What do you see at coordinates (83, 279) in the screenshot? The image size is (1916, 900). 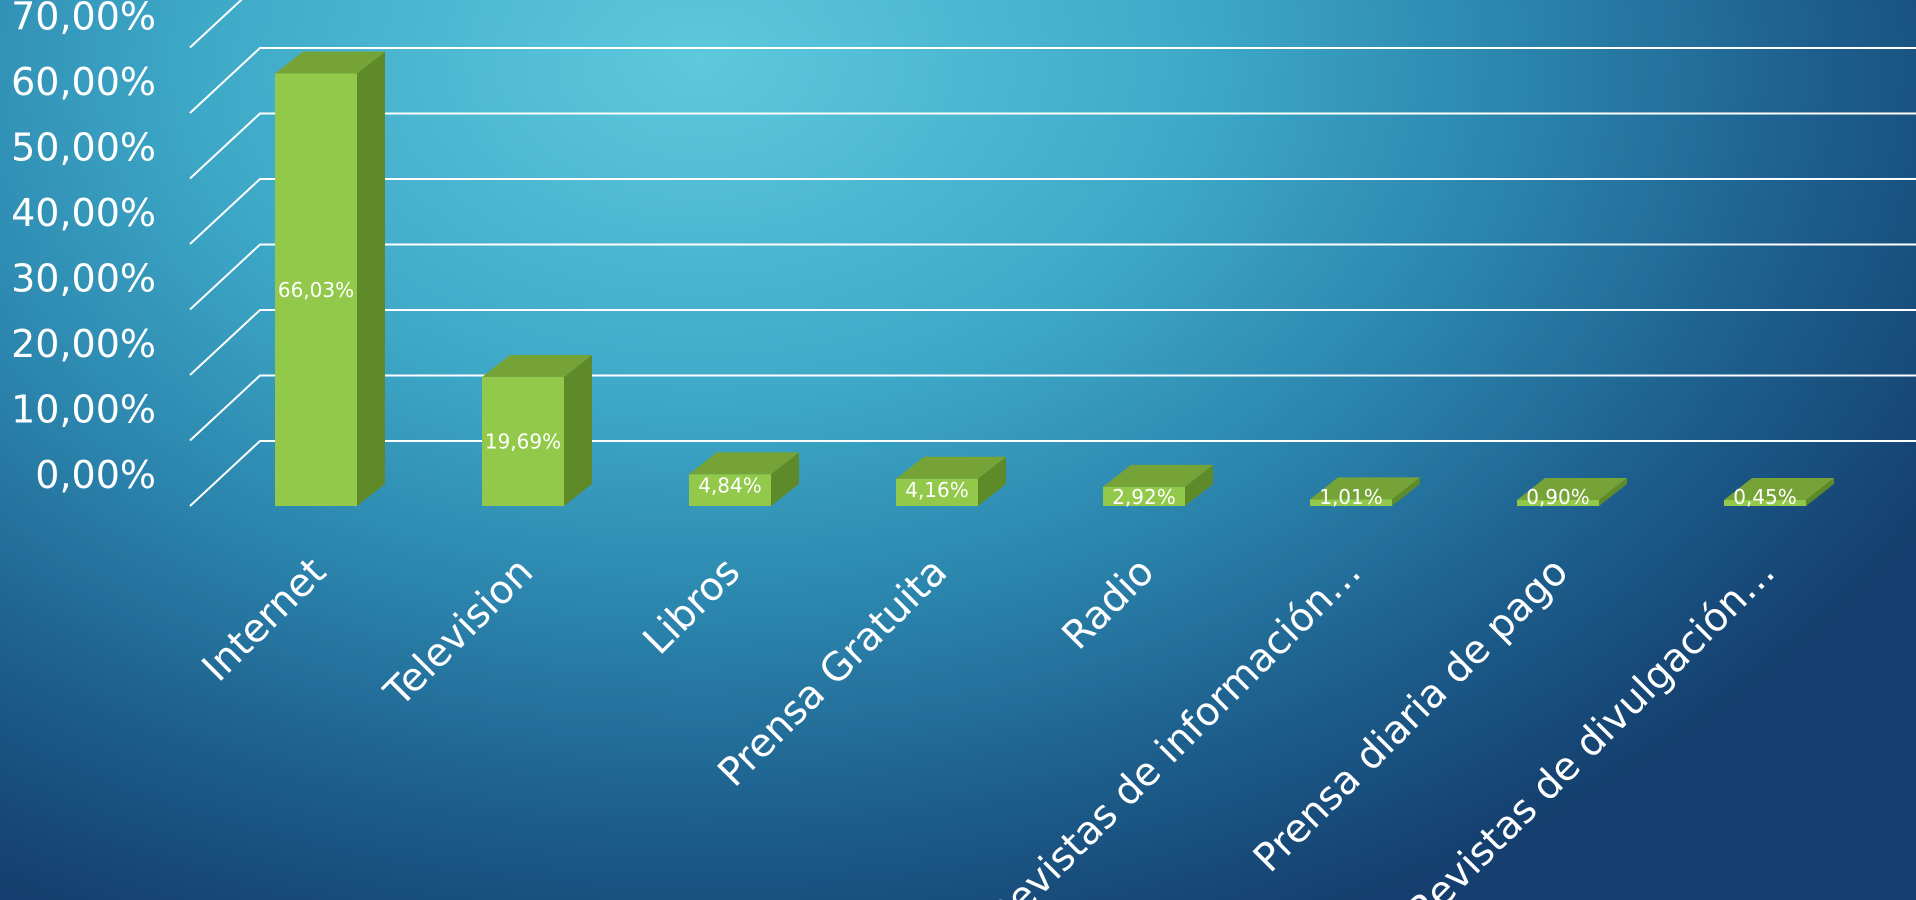 I see `y-tick-label: 30,00%` at bounding box center [83, 279].